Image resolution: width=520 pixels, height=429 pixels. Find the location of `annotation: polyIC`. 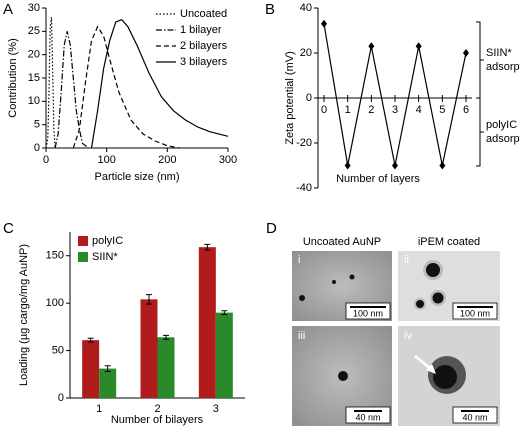

annotation: polyIC is located at coordinates (501, 125).